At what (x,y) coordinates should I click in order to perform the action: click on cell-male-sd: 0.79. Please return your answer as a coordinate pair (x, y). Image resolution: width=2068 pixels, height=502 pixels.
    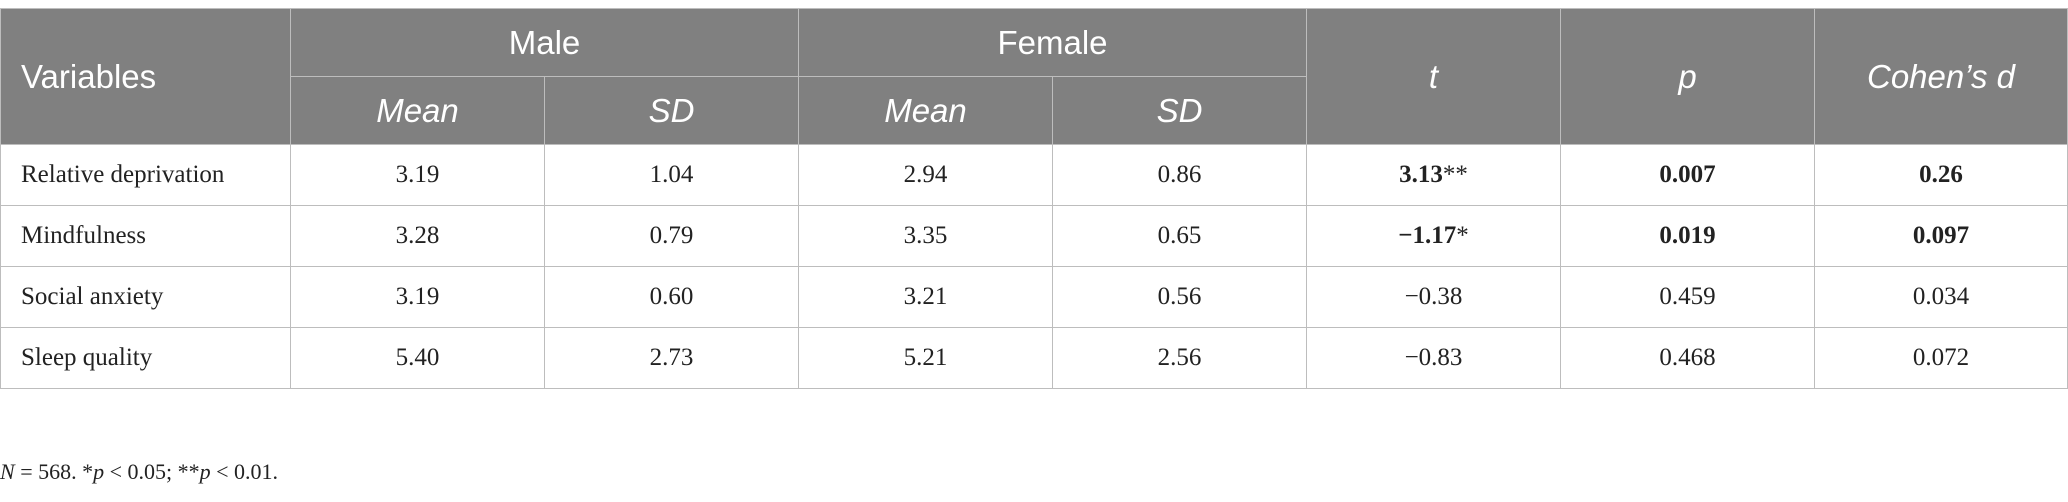
    Looking at the image, I should click on (671, 236).